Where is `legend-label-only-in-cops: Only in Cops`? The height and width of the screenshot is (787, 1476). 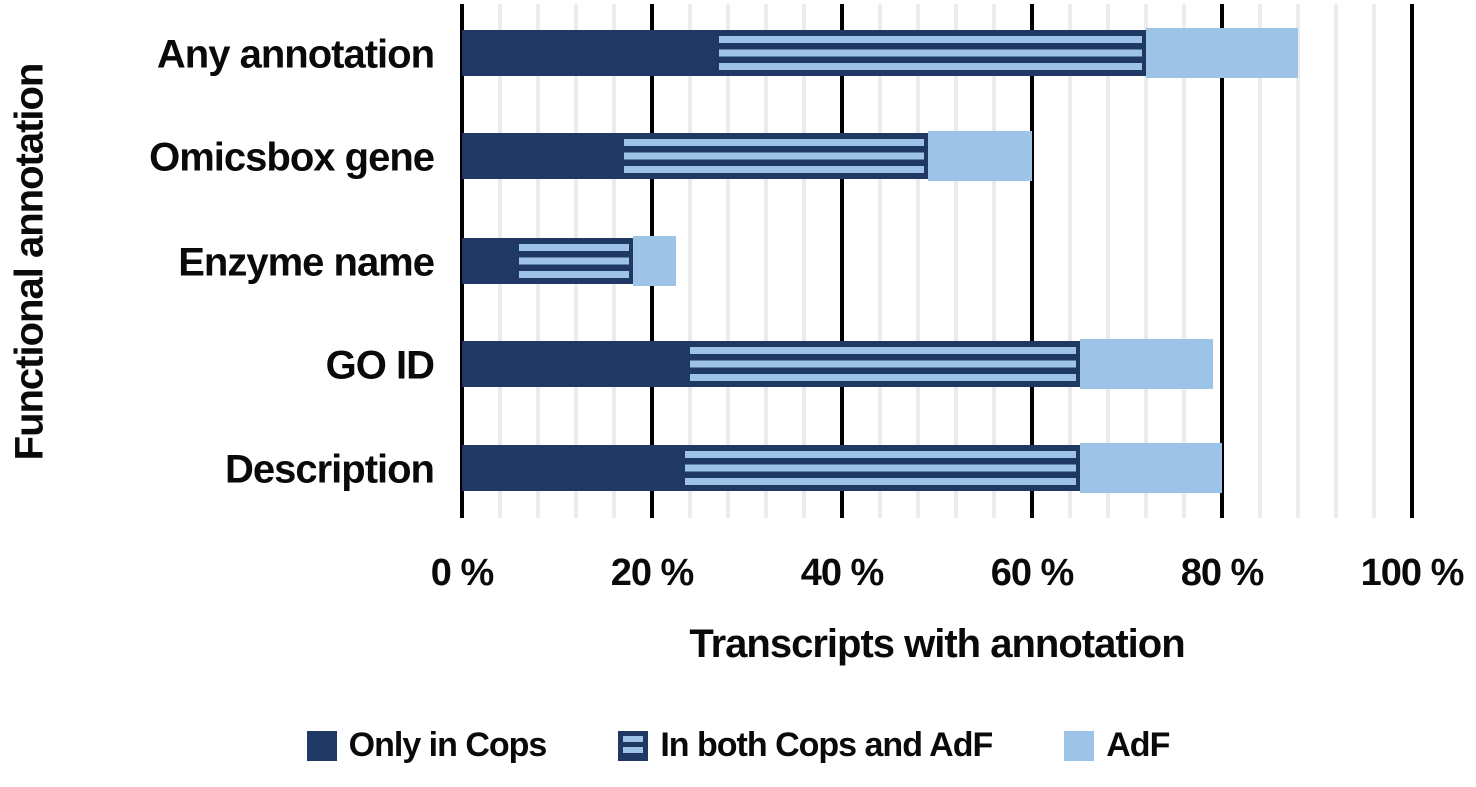 legend-label-only-in-cops: Only in Cops is located at coordinates (448, 745).